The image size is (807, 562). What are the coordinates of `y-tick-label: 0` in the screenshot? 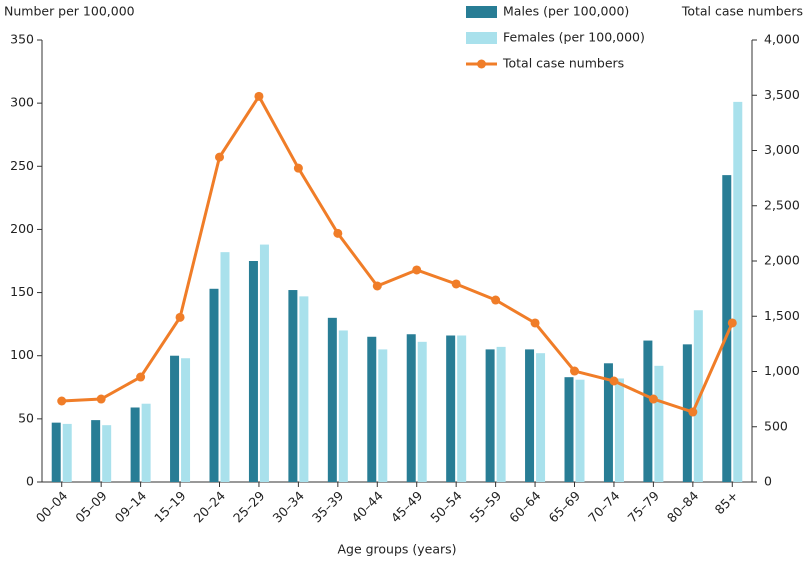 It's located at (30, 481).